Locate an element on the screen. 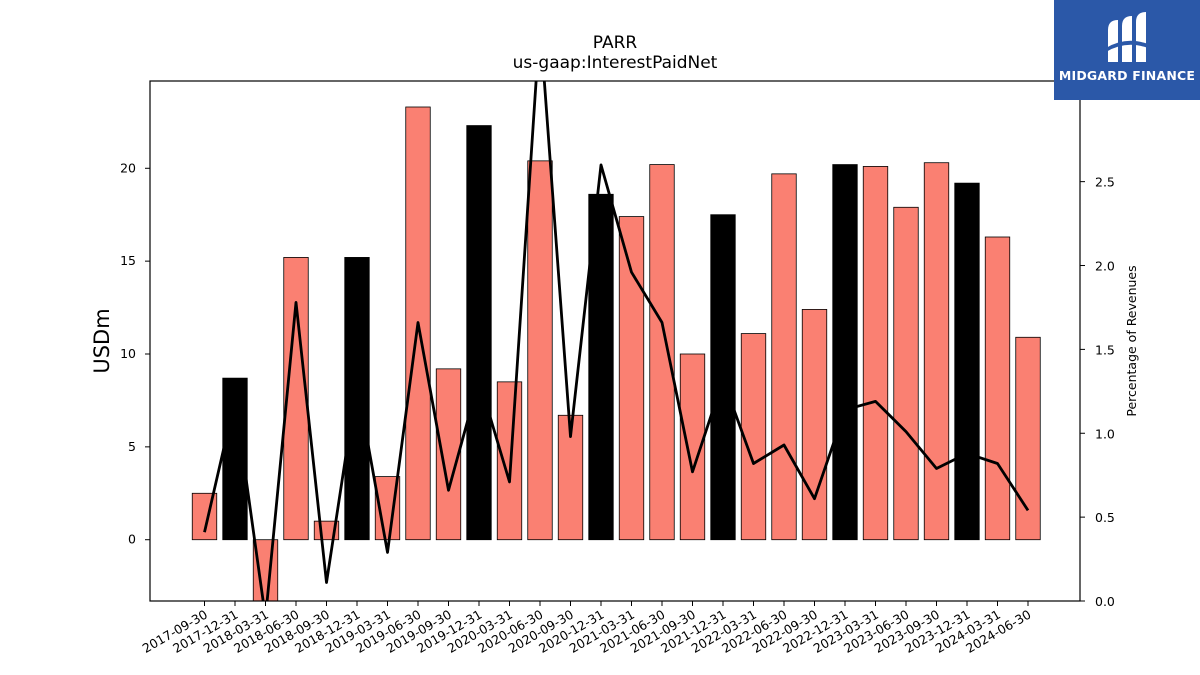  y-tick-label: 5 is located at coordinates (132, 446).